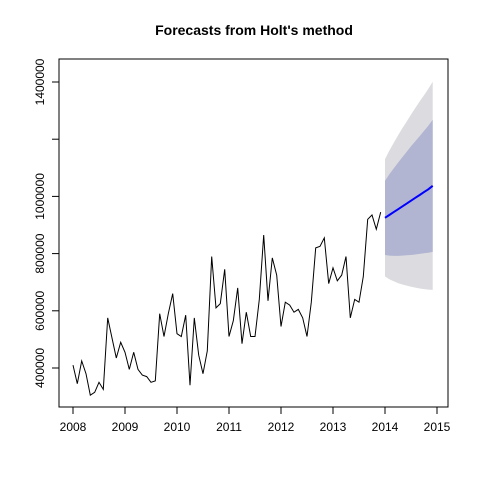 The width and height of the screenshot is (480, 480). Describe the element at coordinates (73, 427) in the screenshot. I see `x-tick-label: 2008` at that location.